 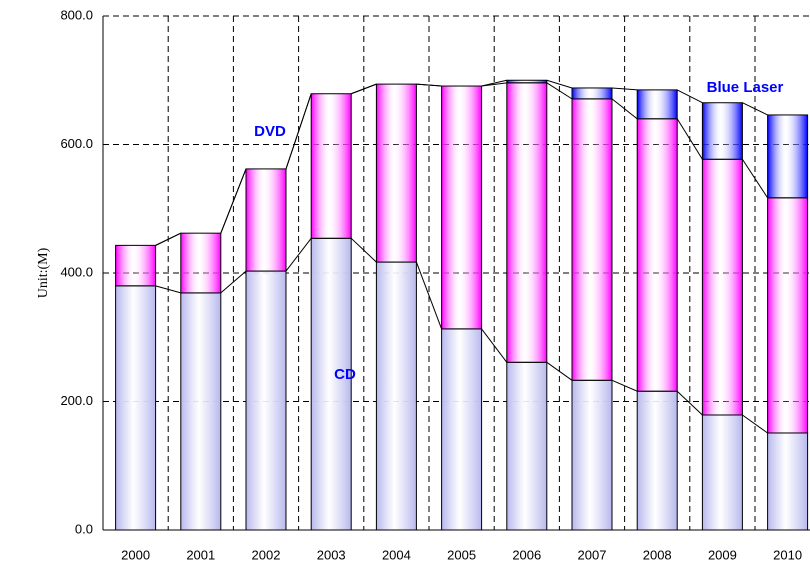 I want to click on series-label: Blue Laser, so click(x=745, y=87).